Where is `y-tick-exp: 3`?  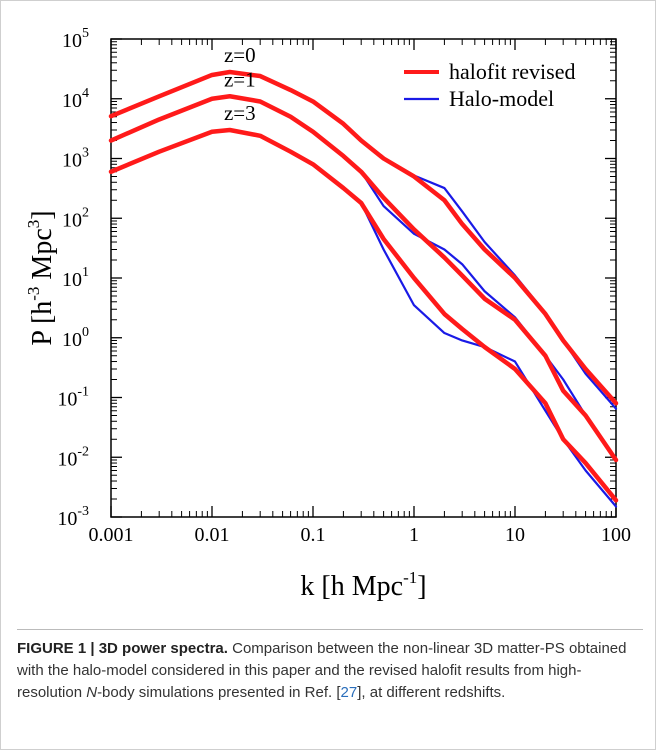
y-tick-exp: 3 is located at coordinates (85, 153).